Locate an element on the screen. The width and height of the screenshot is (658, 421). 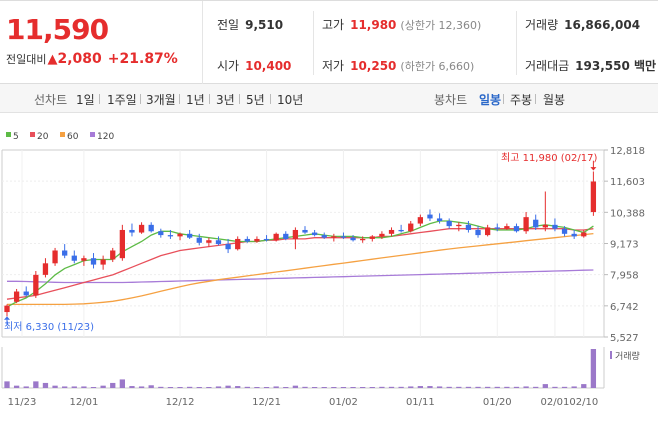
tab-5y: 5년 is located at coordinates (255, 100).